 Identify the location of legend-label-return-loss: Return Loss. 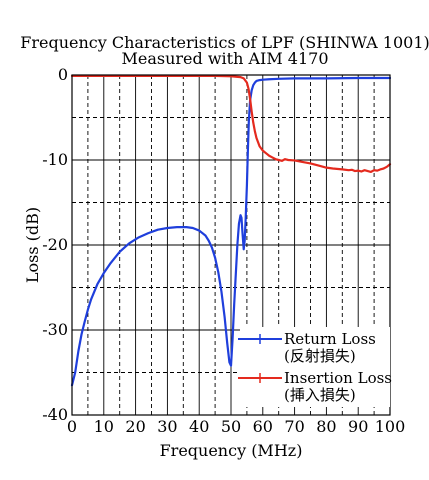
(330, 339).